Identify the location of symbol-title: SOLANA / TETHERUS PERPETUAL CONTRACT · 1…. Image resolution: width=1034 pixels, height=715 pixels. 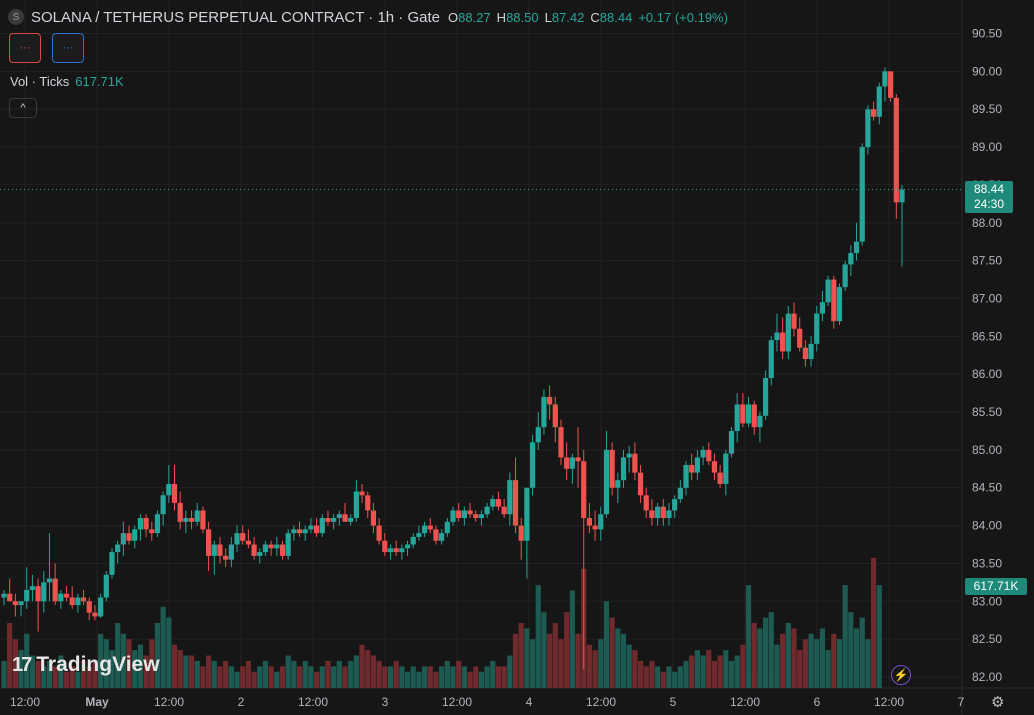
(235, 17).